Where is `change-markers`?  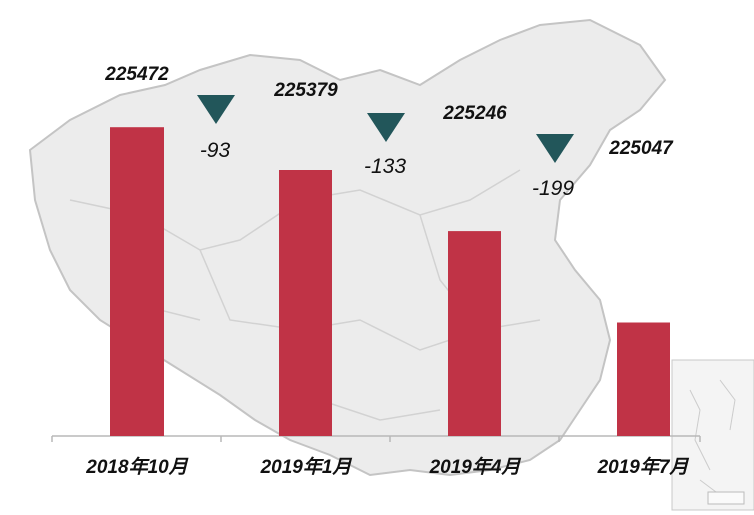
change-markers is located at coordinates (385, 129).